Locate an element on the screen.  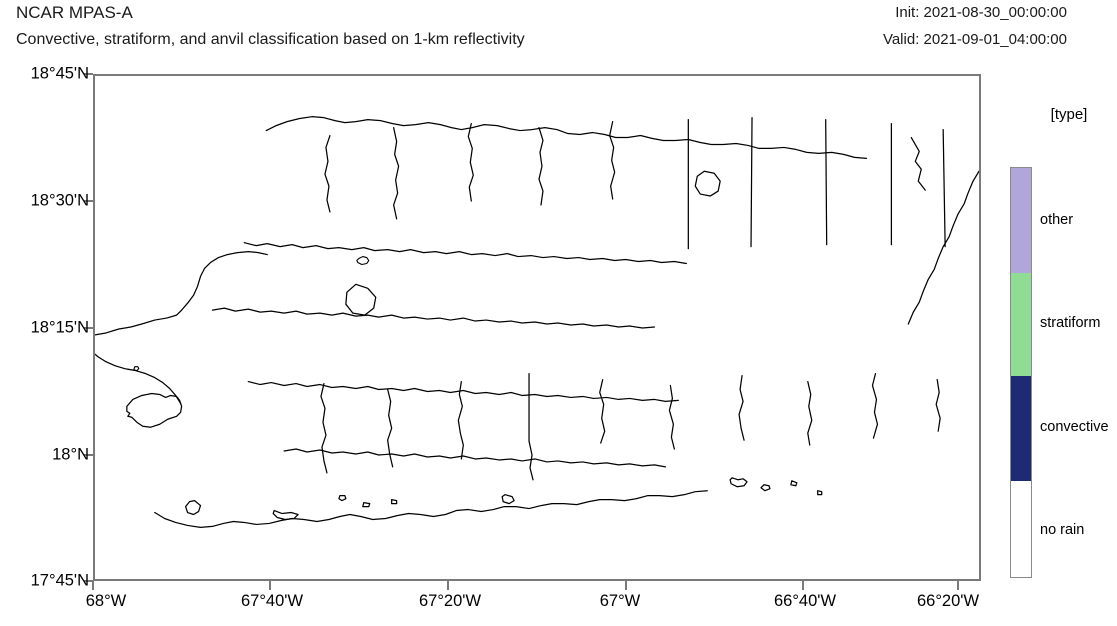
xtick-label-2: 67°40'W is located at coordinates (272, 601).